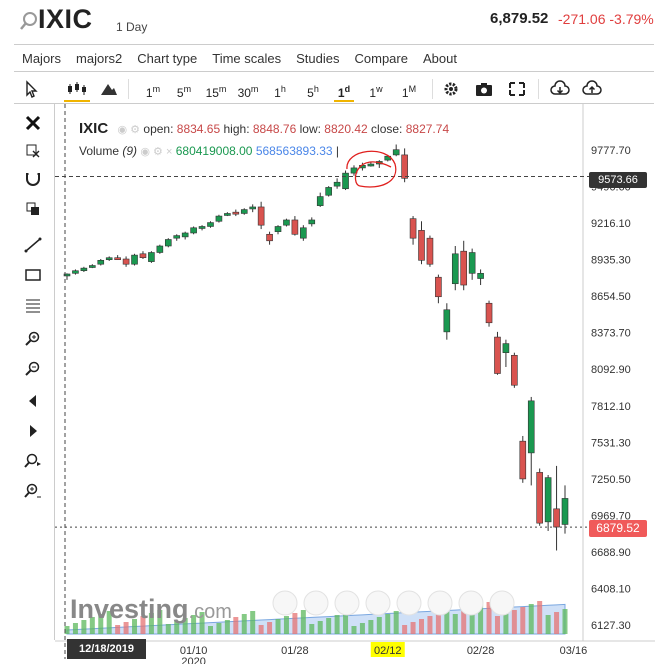 The image size is (663, 671). I want to click on last-price: 6,879.52, so click(519, 18).